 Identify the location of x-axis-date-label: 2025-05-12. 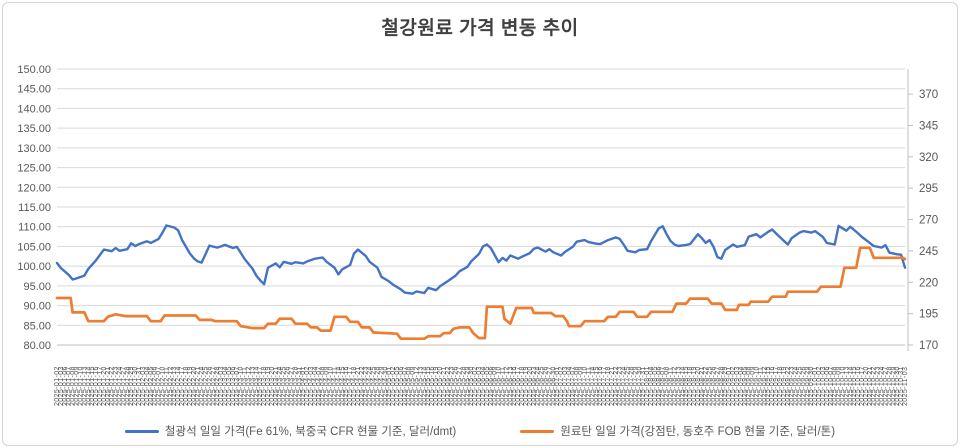
(417, 386).